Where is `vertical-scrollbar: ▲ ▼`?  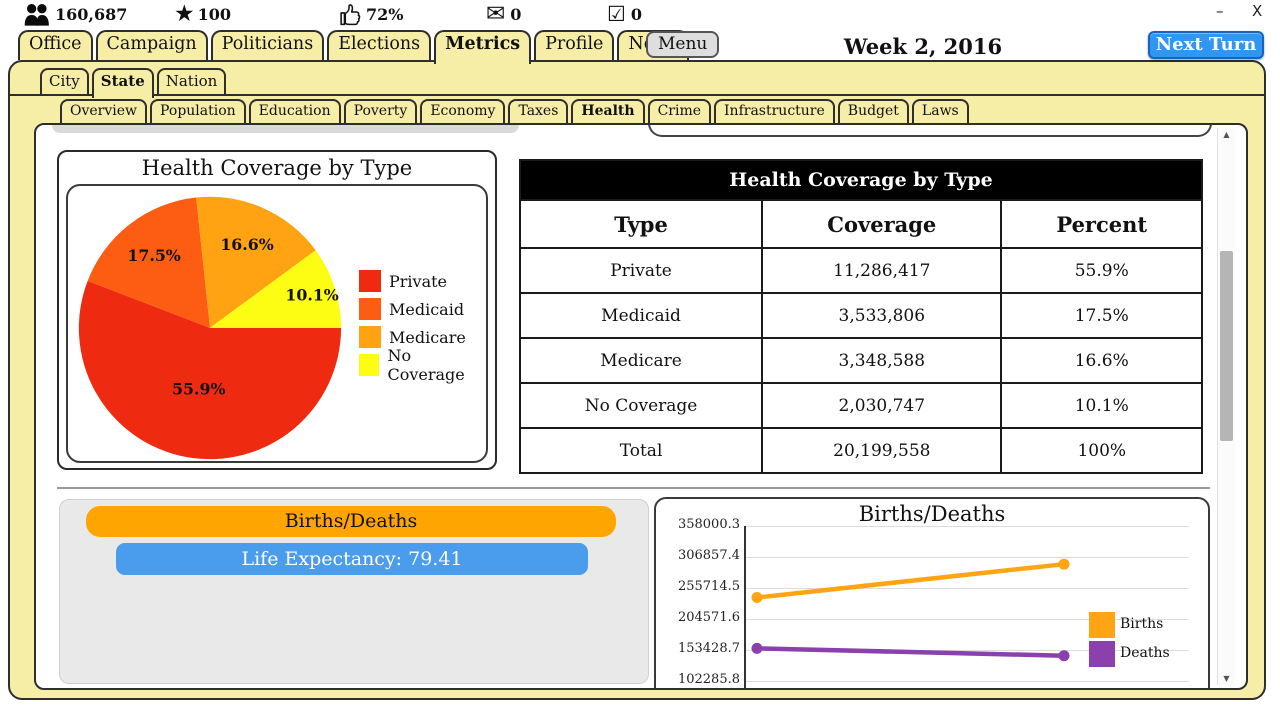 vertical-scrollbar: ▲ ▼ is located at coordinates (1226, 406).